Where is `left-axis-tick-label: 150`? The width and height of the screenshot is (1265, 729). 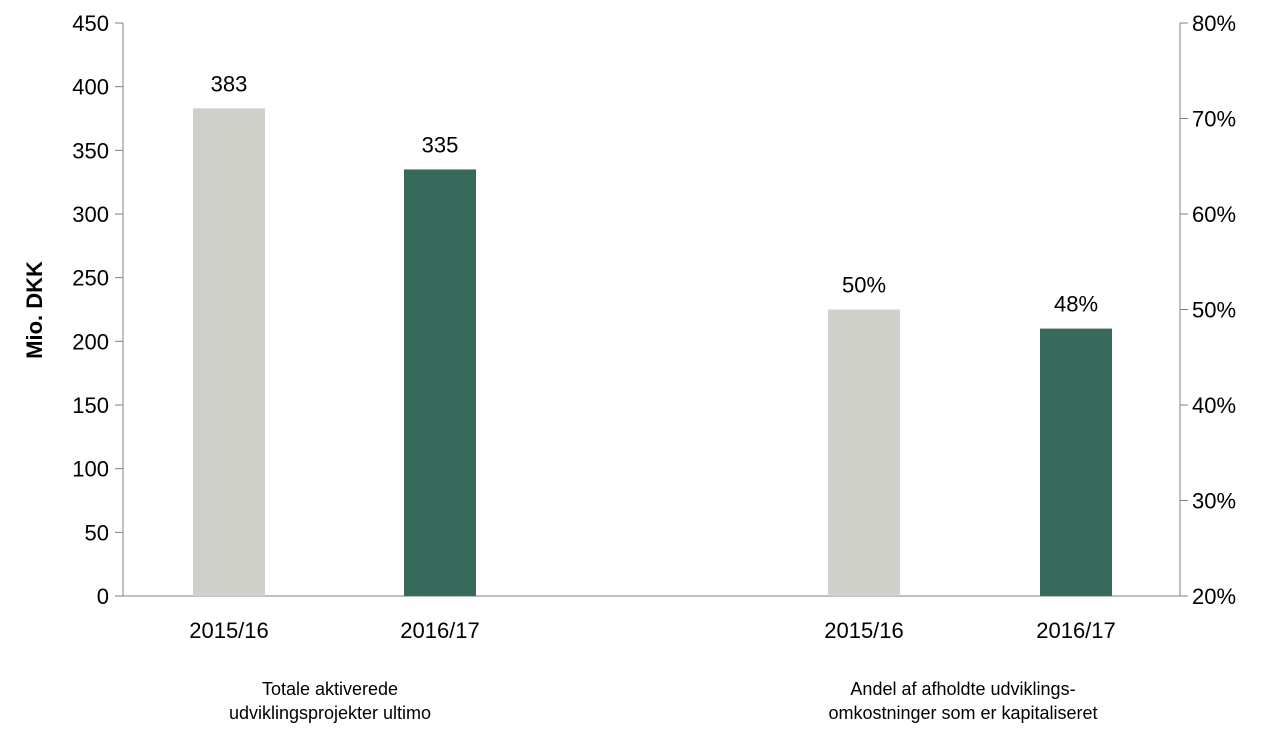
left-axis-tick-label: 150 is located at coordinates (90, 405).